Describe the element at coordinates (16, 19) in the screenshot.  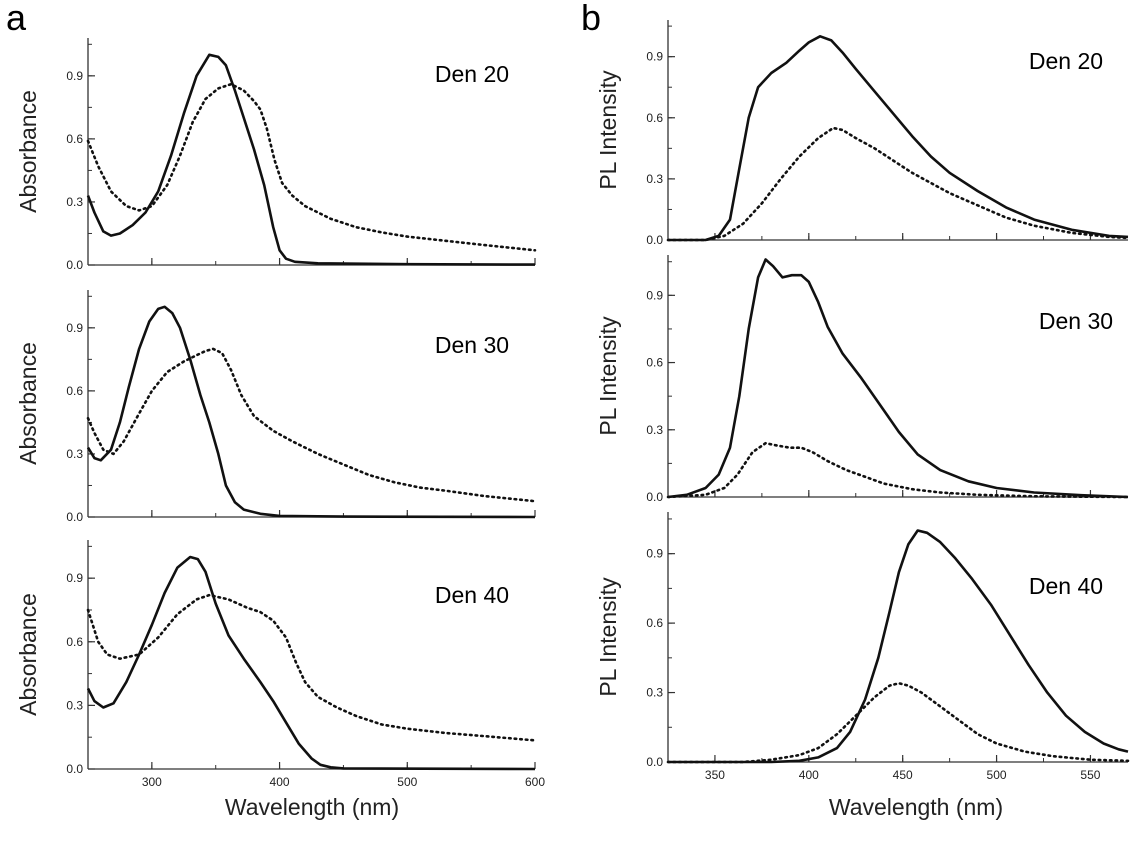
I see `panel-letter-a: a` at that location.